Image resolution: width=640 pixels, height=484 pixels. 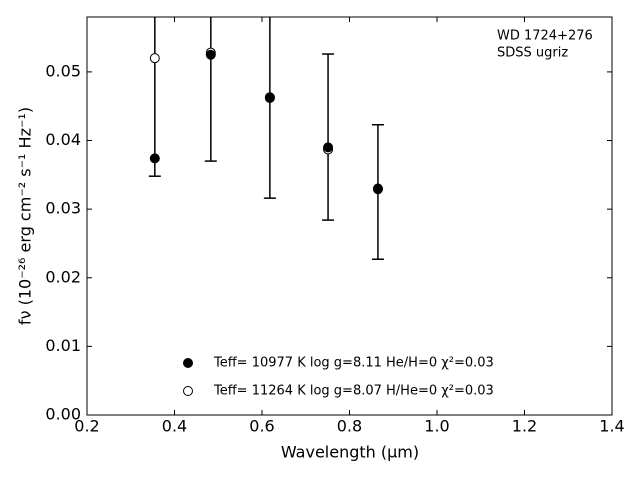 What do you see at coordinates (350, 452) in the screenshot?
I see `x-axis-label: Wavelength (μm)` at bounding box center [350, 452].